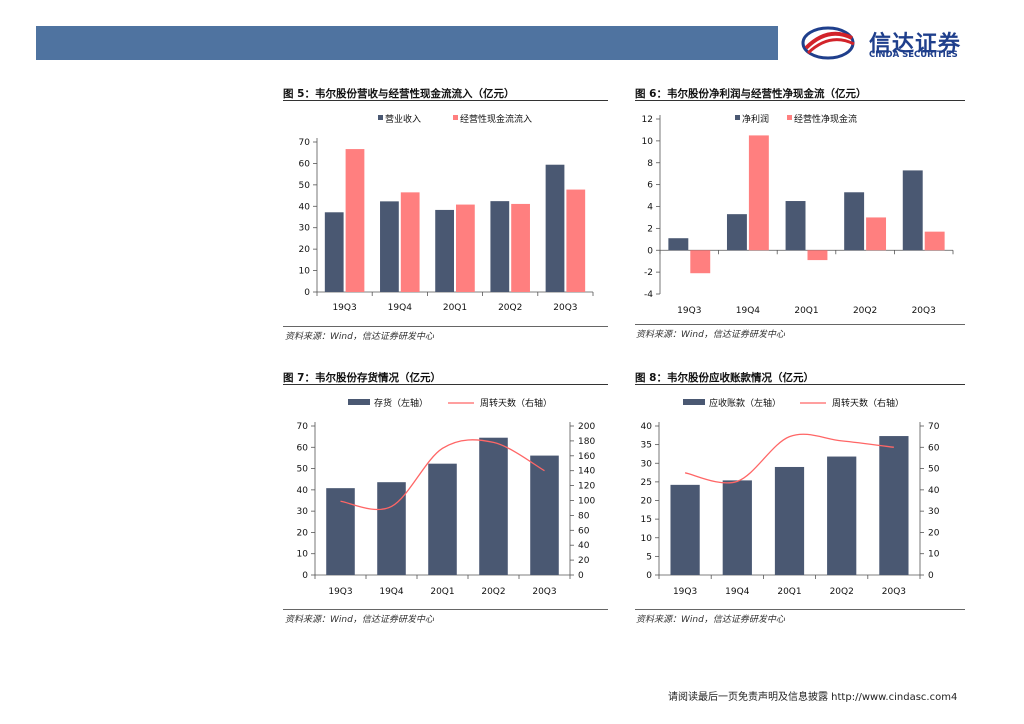 This screenshot has height=724, width=1024. What do you see at coordinates (800, 384) in the screenshot?
I see `figure-8-top-rule` at bounding box center [800, 384].